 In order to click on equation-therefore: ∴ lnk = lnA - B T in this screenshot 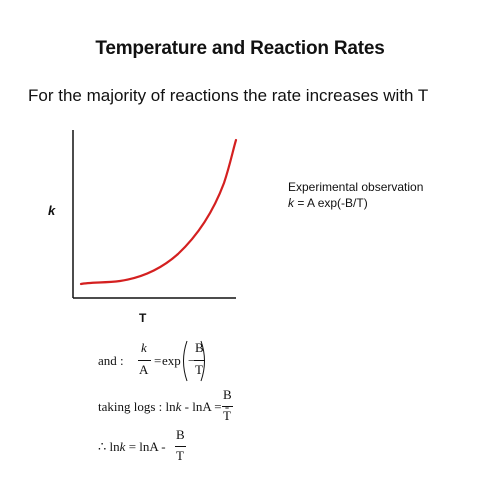, I will do `click(148, 447)`.